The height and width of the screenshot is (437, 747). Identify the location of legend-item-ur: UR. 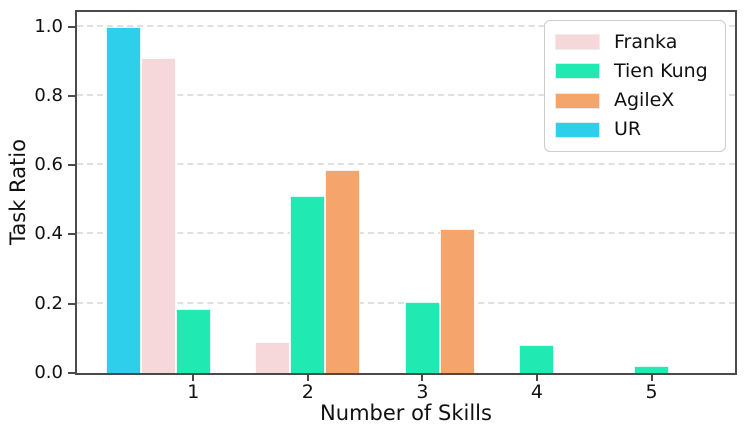
(635, 130).